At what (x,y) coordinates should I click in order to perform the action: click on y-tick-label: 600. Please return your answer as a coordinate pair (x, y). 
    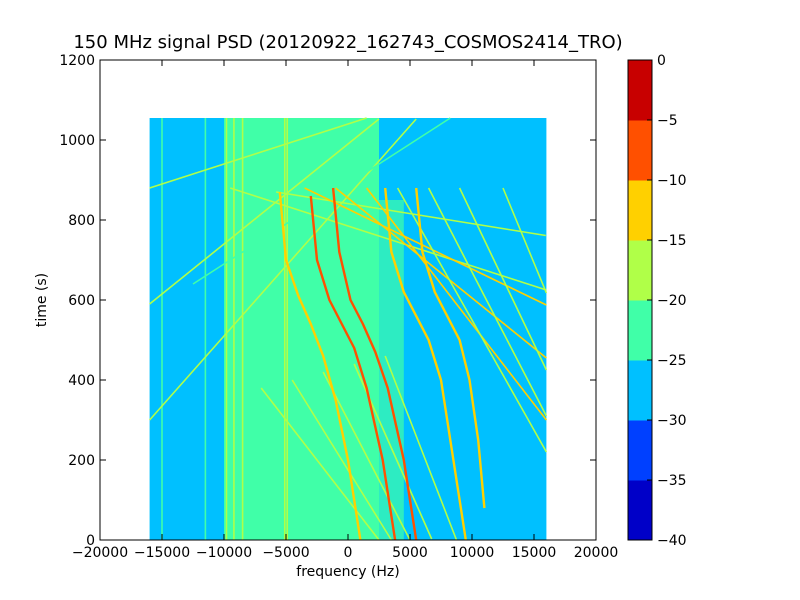
    Looking at the image, I should click on (81, 301).